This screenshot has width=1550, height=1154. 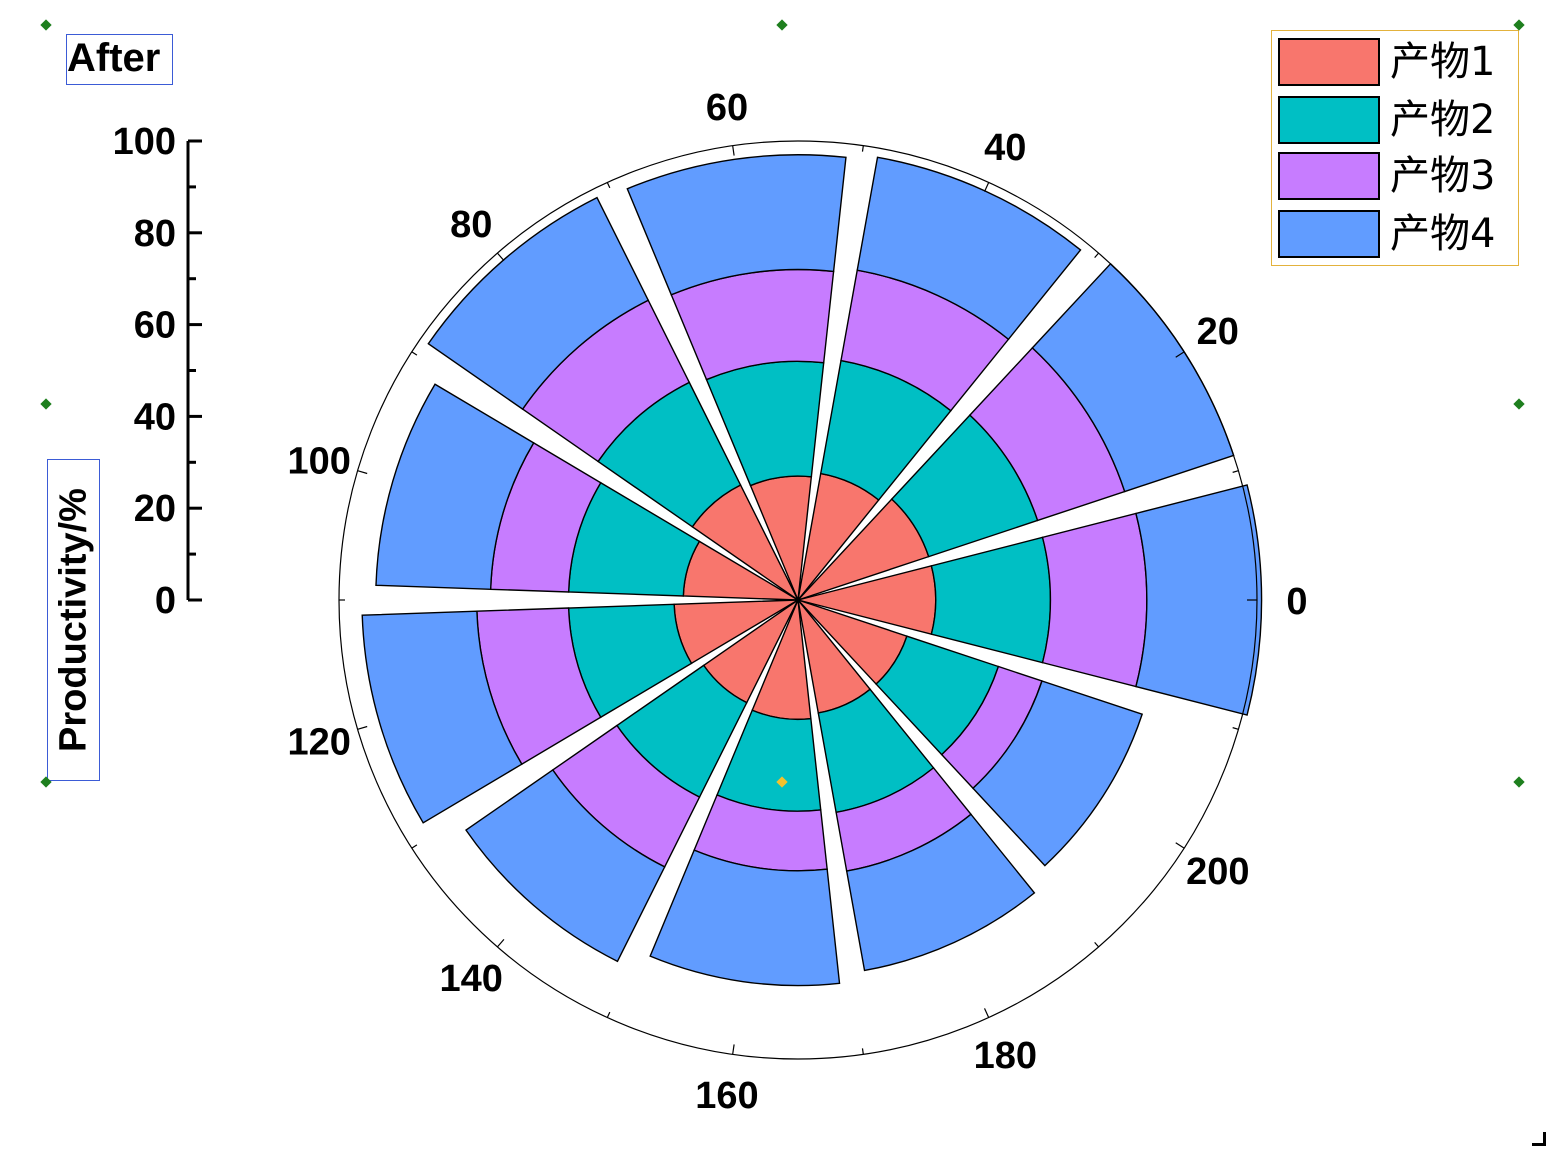 I want to click on legend-item: 产物4, so click(x=1396, y=233).